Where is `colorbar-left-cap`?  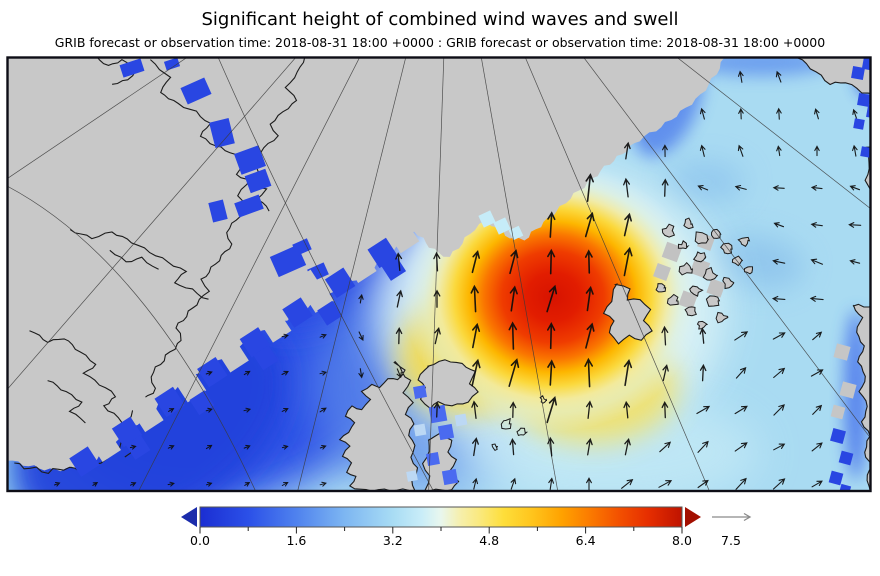 colorbar-left-cap is located at coordinates (189, 517).